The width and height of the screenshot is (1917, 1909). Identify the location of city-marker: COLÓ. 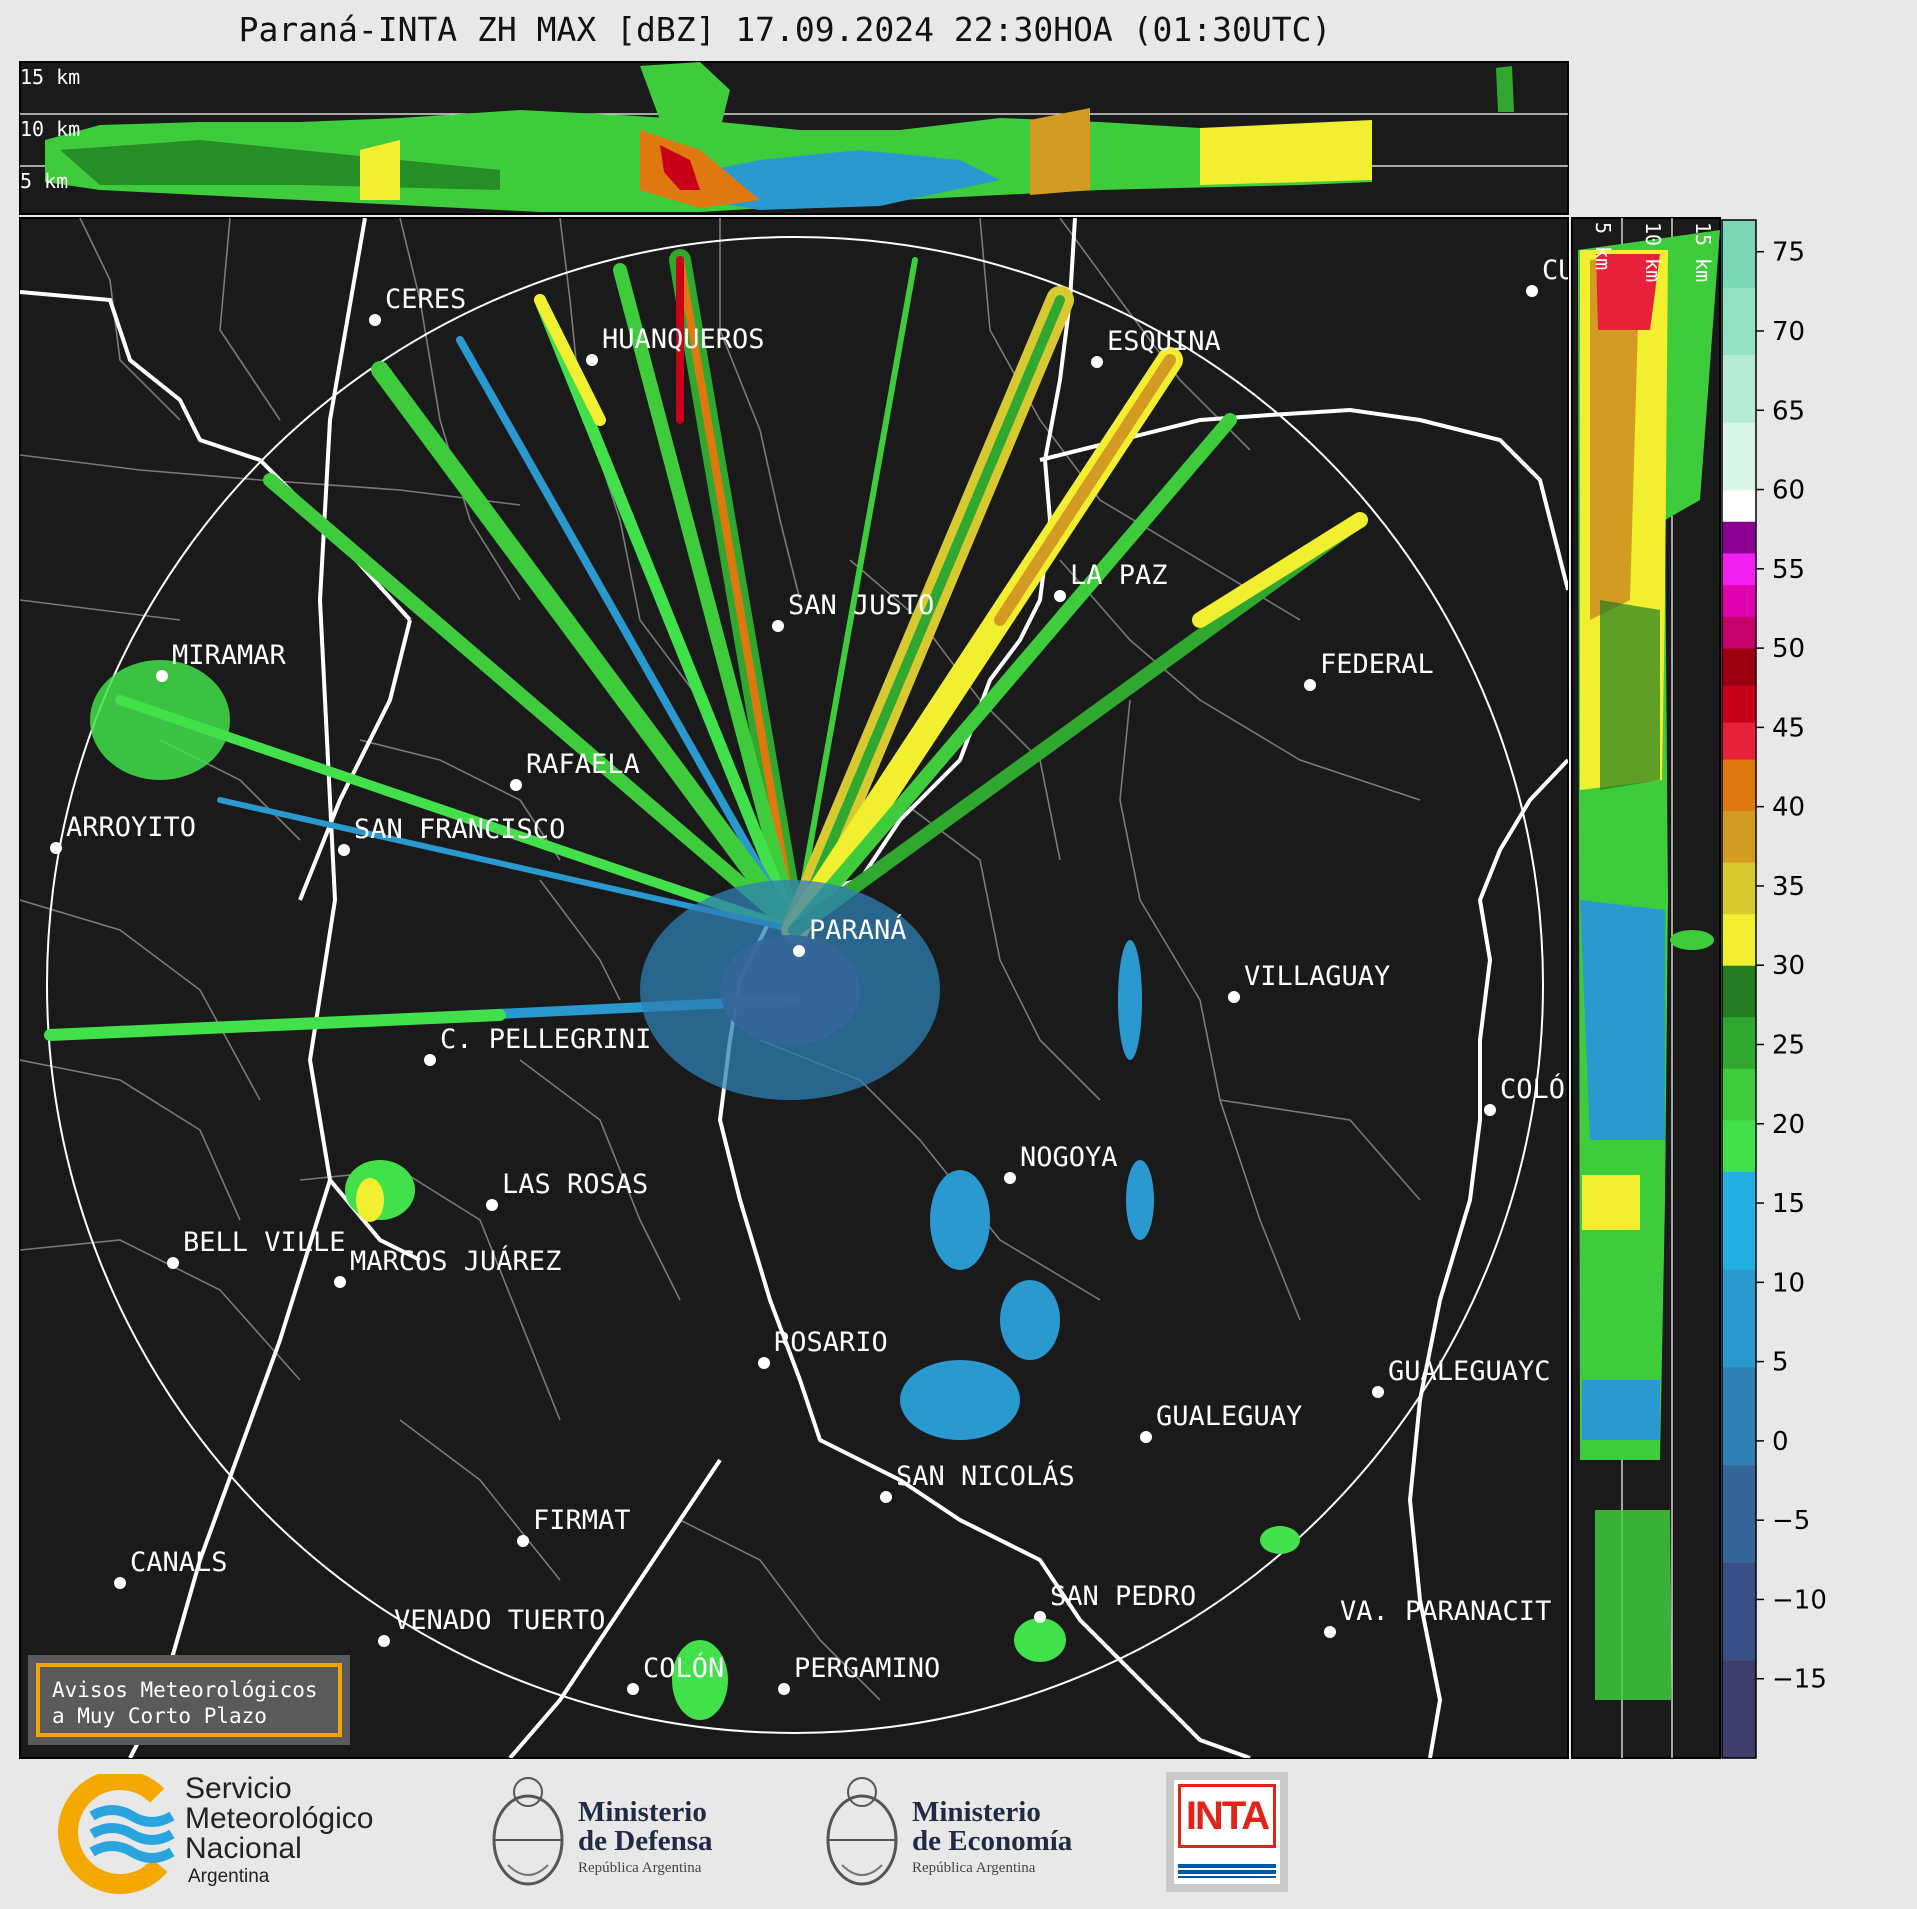
(1524, 1094).